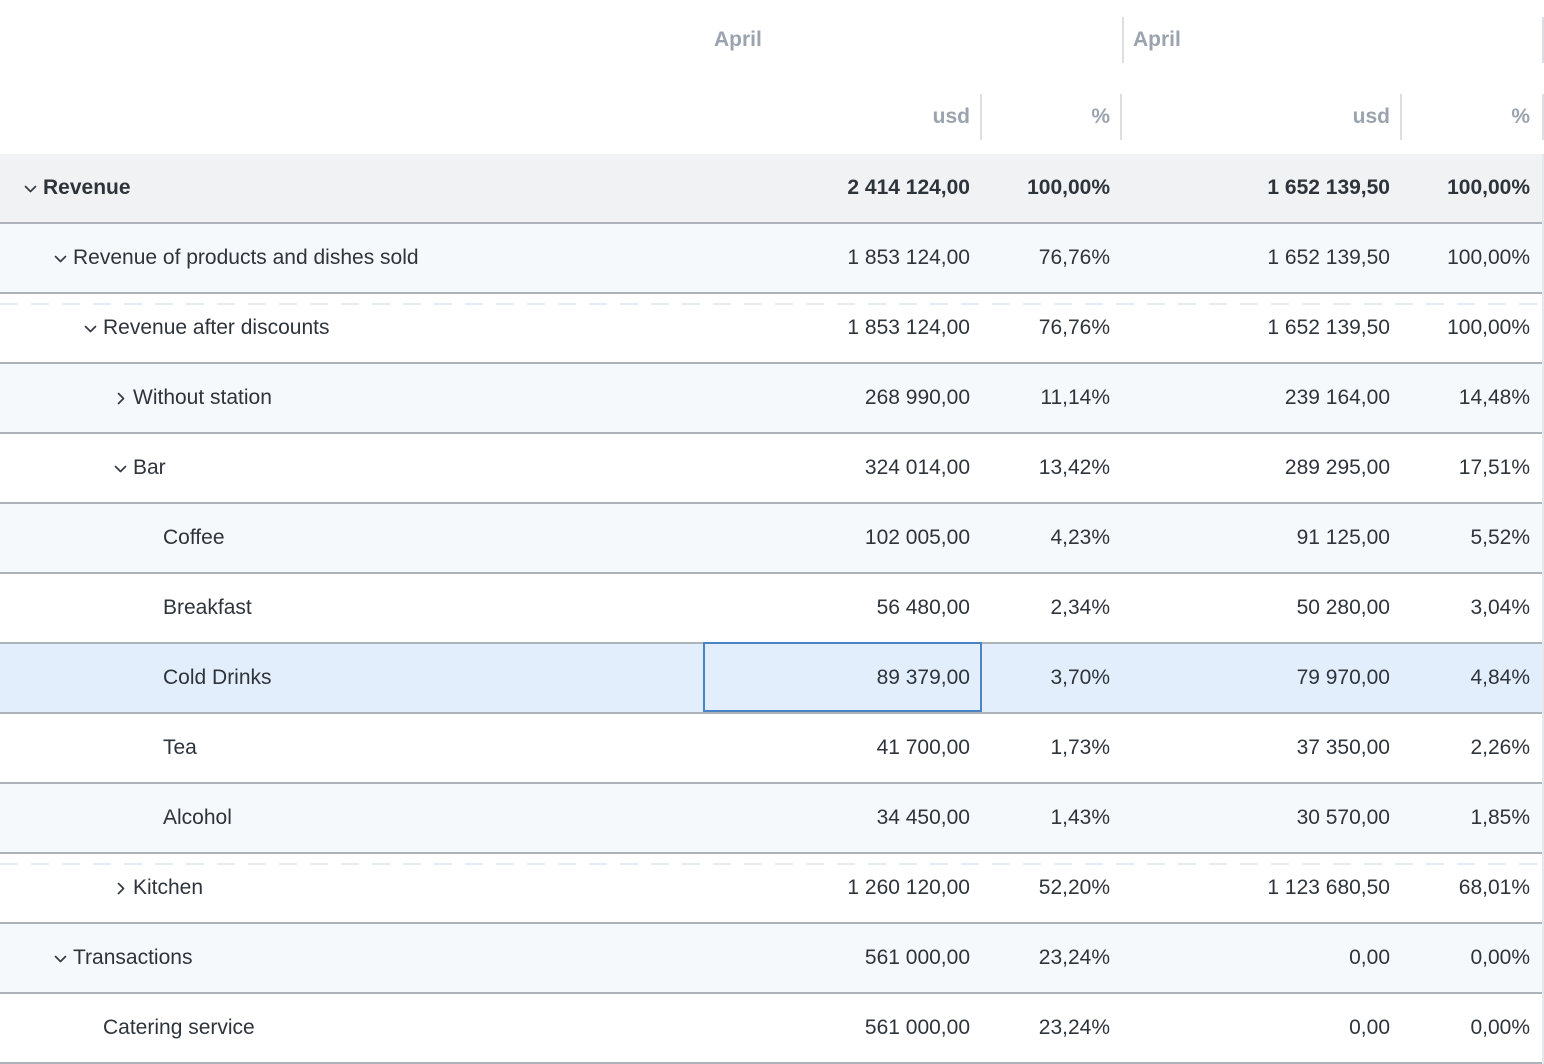 This screenshot has width=1544, height=1064. Describe the element at coordinates (923, 607) in the screenshot. I see `cell-usd-period1: 56 480,00` at that location.